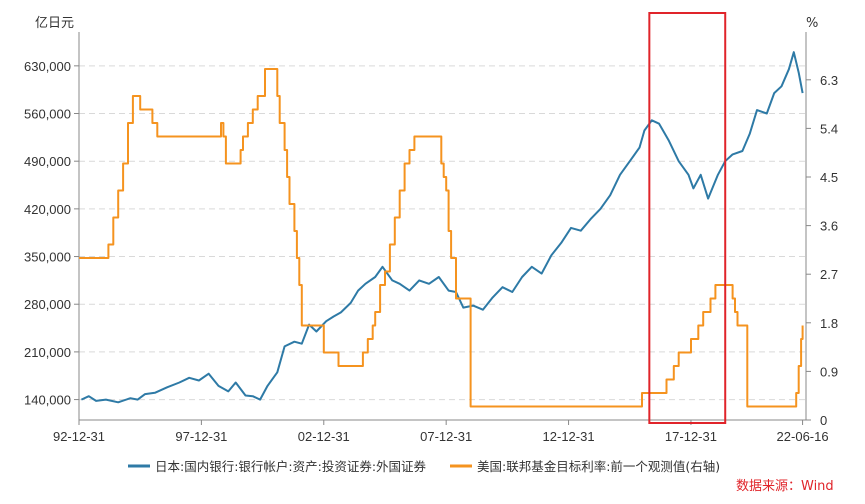 This screenshot has width=865, height=504. What do you see at coordinates (785, 486) in the screenshot?
I see `source-note: 数据来源：Wind` at bounding box center [785, 486].